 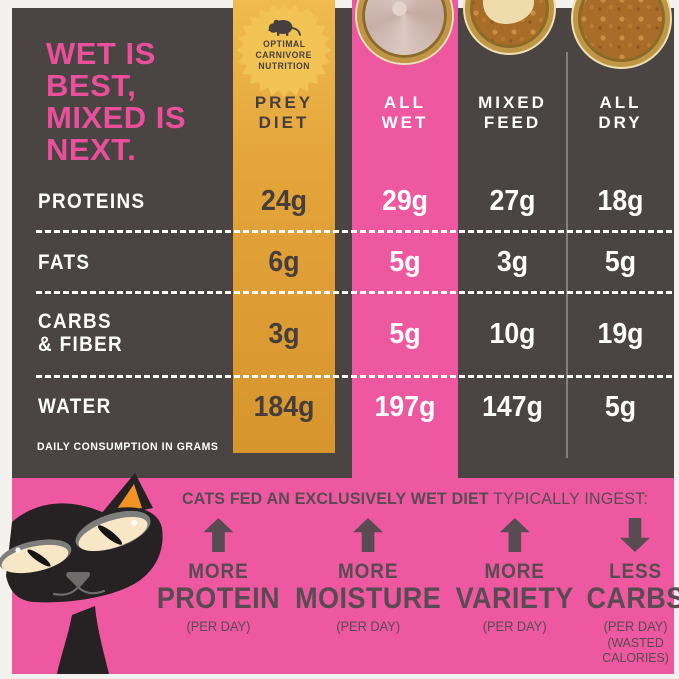 What do you see at coordinates (284, 122) in the screenshot?
I see `column-header-line: DIET` at bounding box center [284, 122].